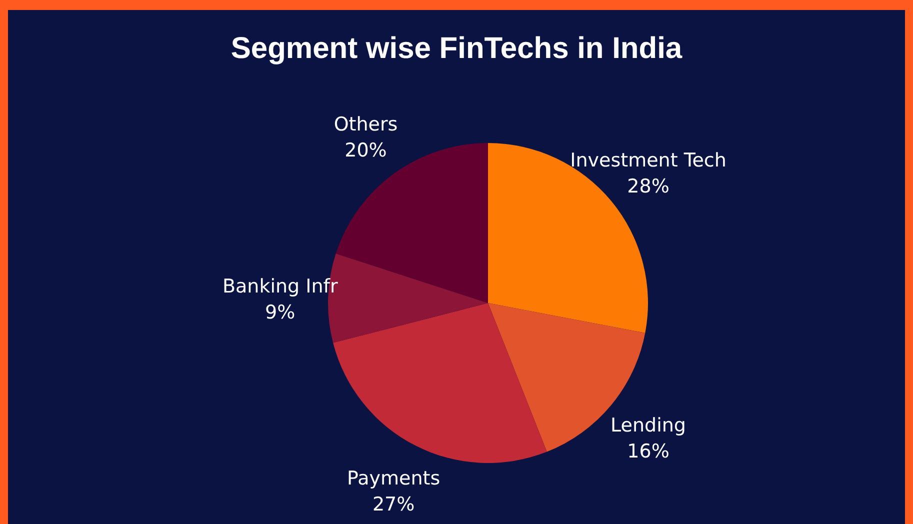 The width and height of the screenshot is (913, 524). Describe the element at coordinates (365, 151) in the screenshot. I see `data-label: 20%` at that location.